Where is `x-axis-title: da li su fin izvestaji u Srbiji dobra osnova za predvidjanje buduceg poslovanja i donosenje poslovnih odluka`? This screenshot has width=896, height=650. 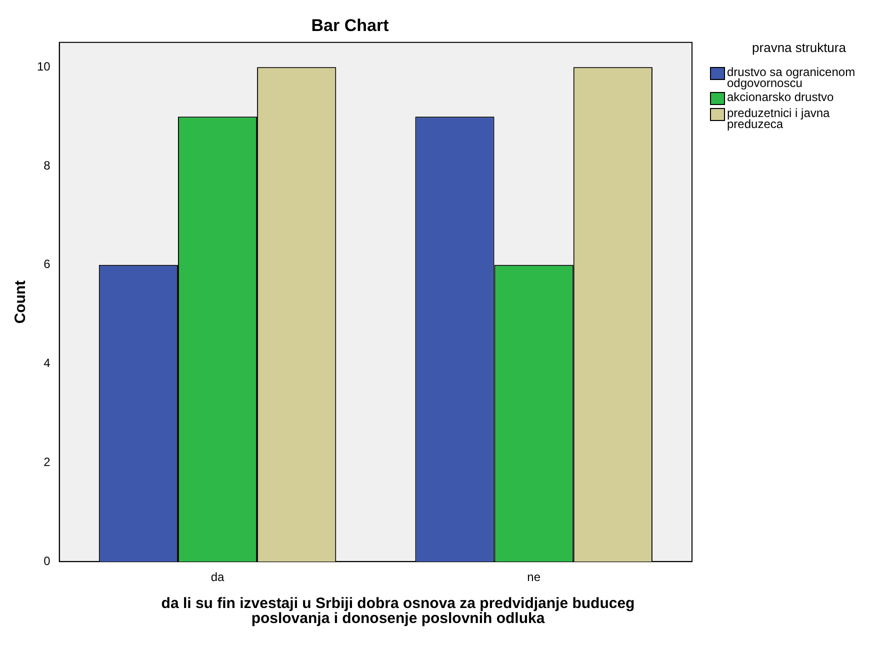
x-axis-title: da li su fin izvestaji u Srbiji dobra osnova za predvidjanje buduceg poslovanja i donosenje poslovnih odluka is located at coordinates (398, 611).